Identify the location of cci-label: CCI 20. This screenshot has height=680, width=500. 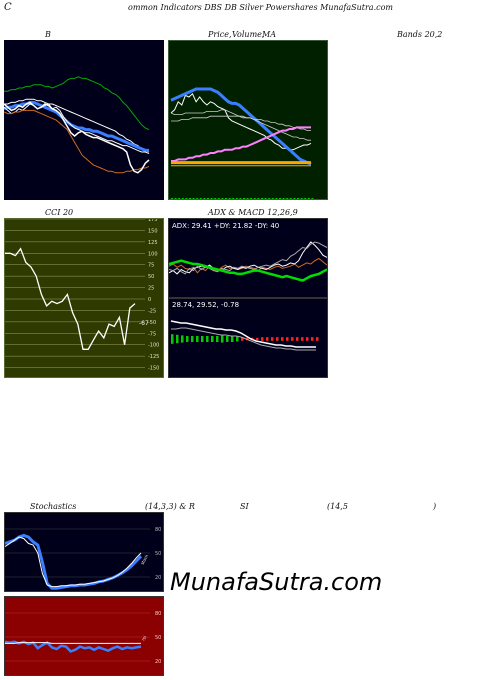
(59, 212).